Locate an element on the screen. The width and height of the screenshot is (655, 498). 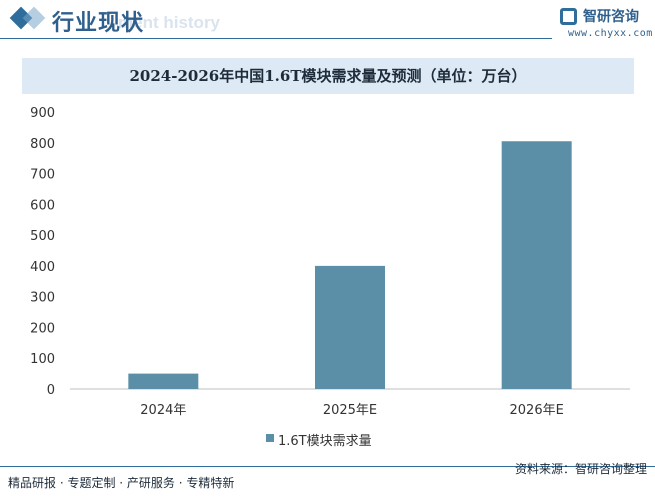
y-tick-label: 400 is located at coordinates (42, 267).